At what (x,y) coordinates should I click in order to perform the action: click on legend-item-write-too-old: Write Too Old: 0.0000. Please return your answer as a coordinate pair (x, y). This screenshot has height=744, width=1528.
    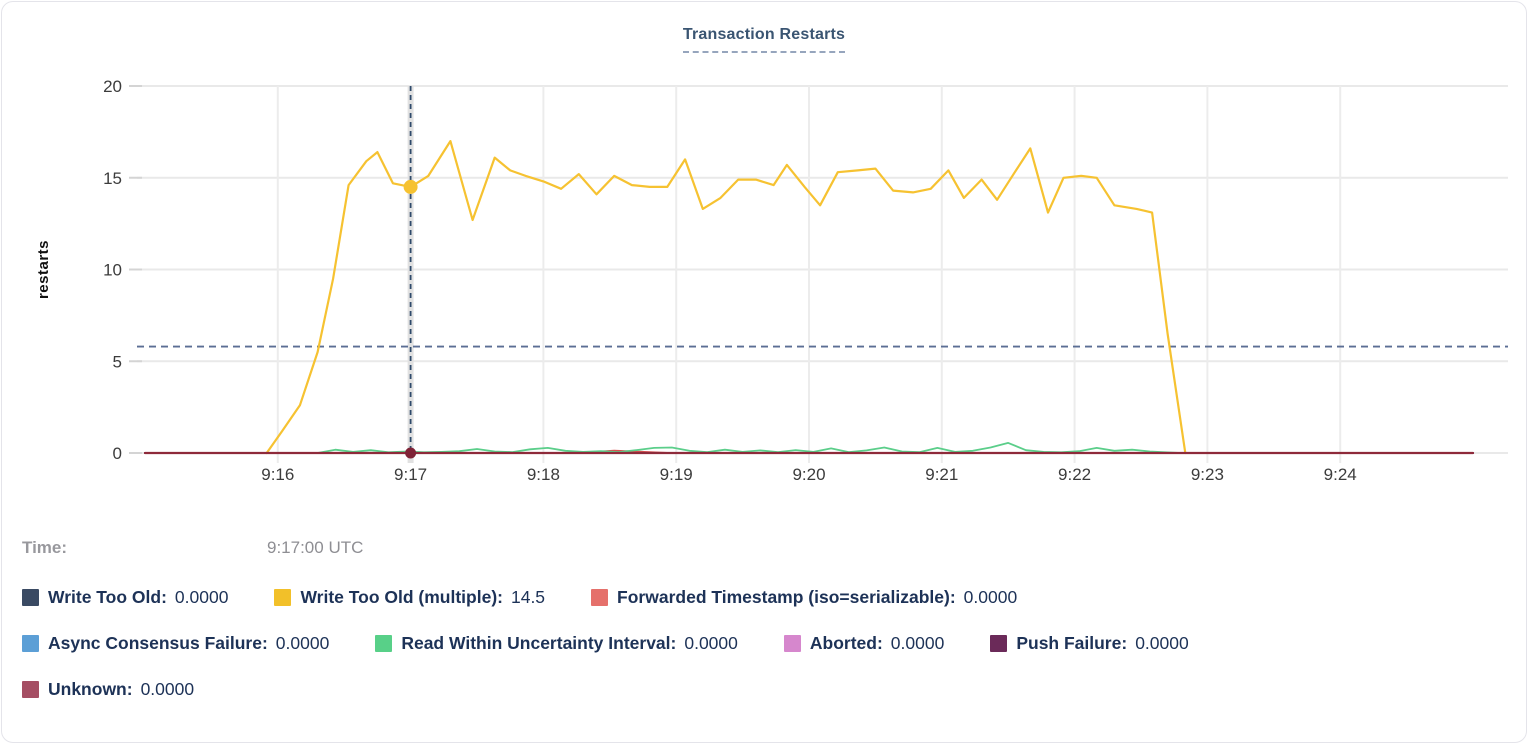
    Looking at the image, I should click on (125, 597).